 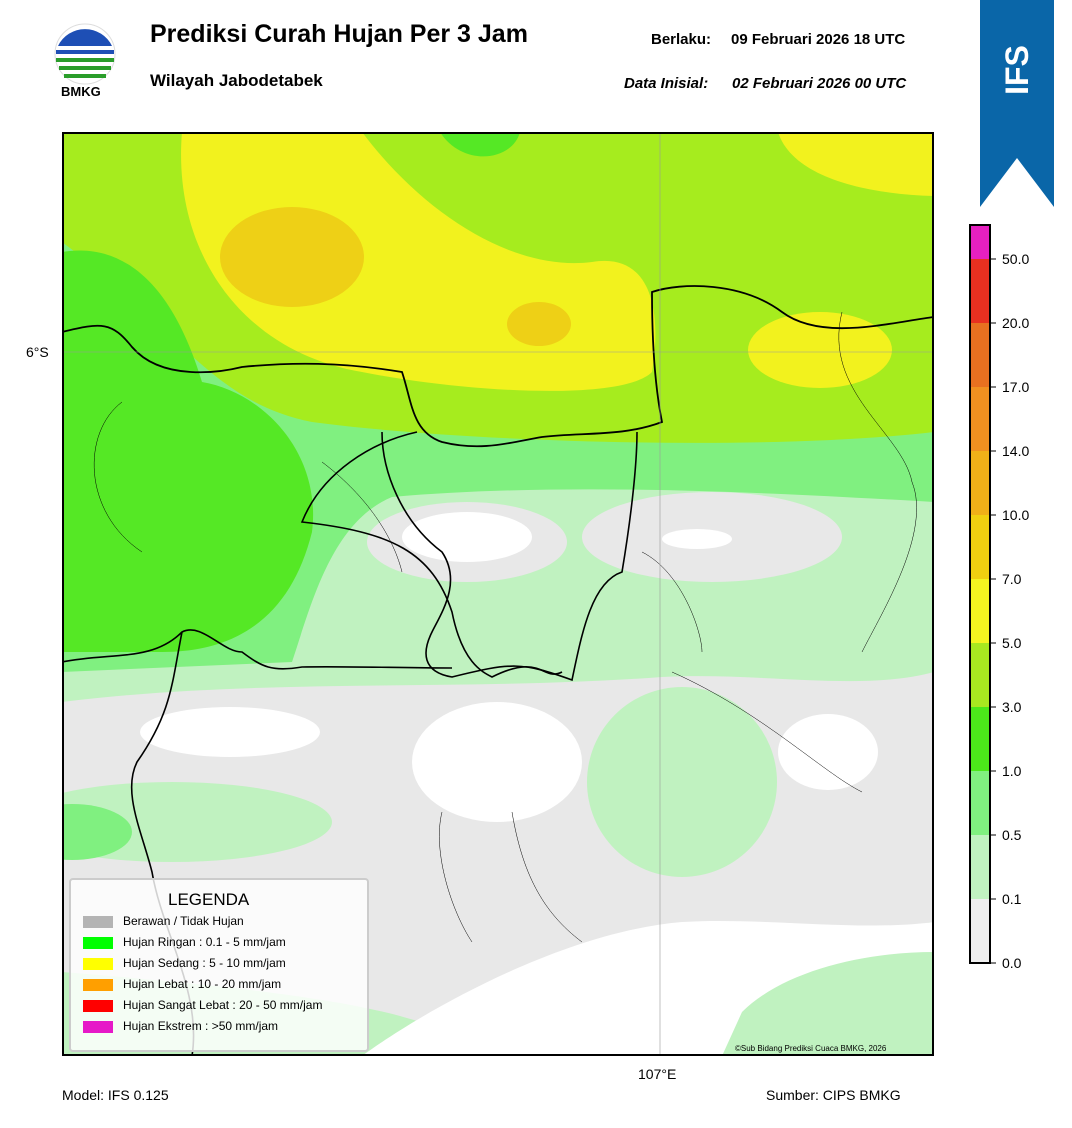 I want to click on legend-label: Berawan / Tidak Hujan, so click(x=183, y=921).